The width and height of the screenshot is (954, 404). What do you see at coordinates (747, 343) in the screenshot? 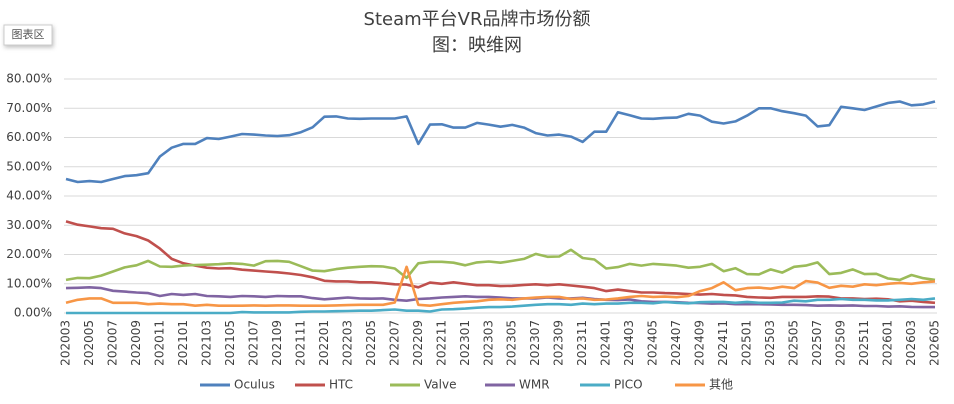
I see `x-tick-label: 202501` at bounding box center [747, 343].